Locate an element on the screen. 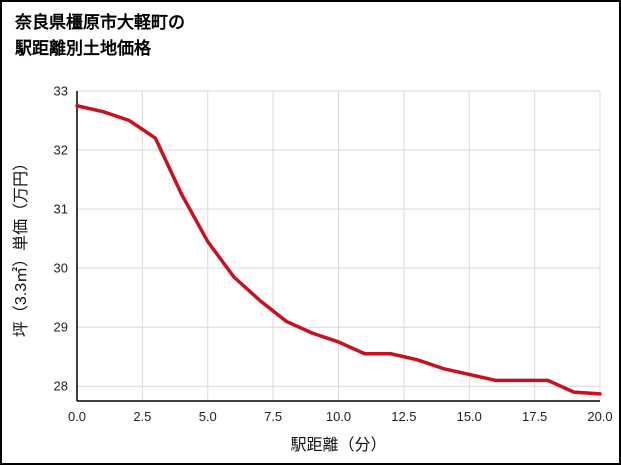  x-tick-label: 5.0 is located at coordinates (208, 416).